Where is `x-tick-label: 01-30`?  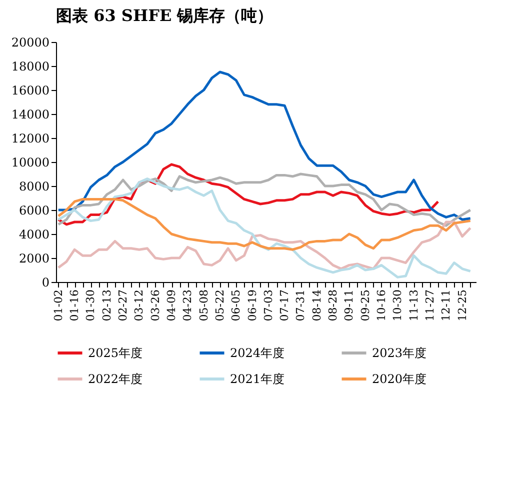 x-tick-label: 01-30 is located at coordinates (91, 306).